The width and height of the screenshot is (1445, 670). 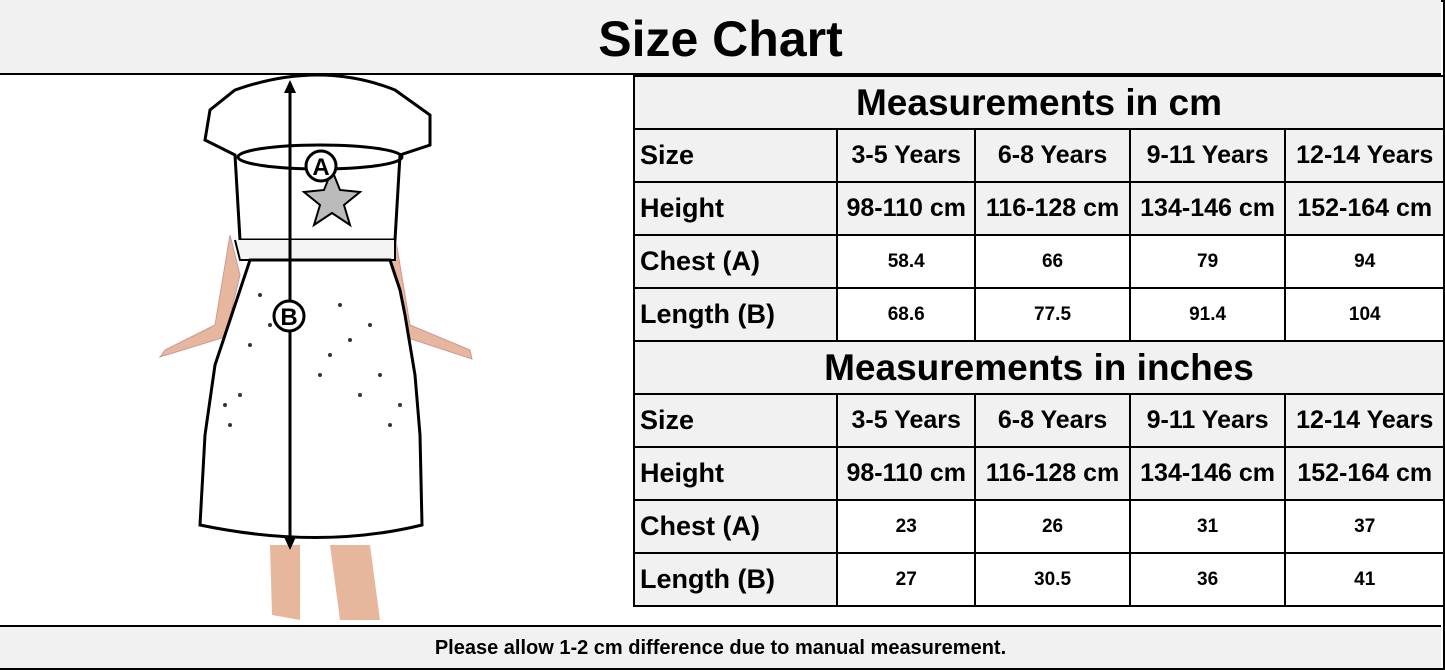 I want to click on marker-b: B, so click(x=288, y=317).